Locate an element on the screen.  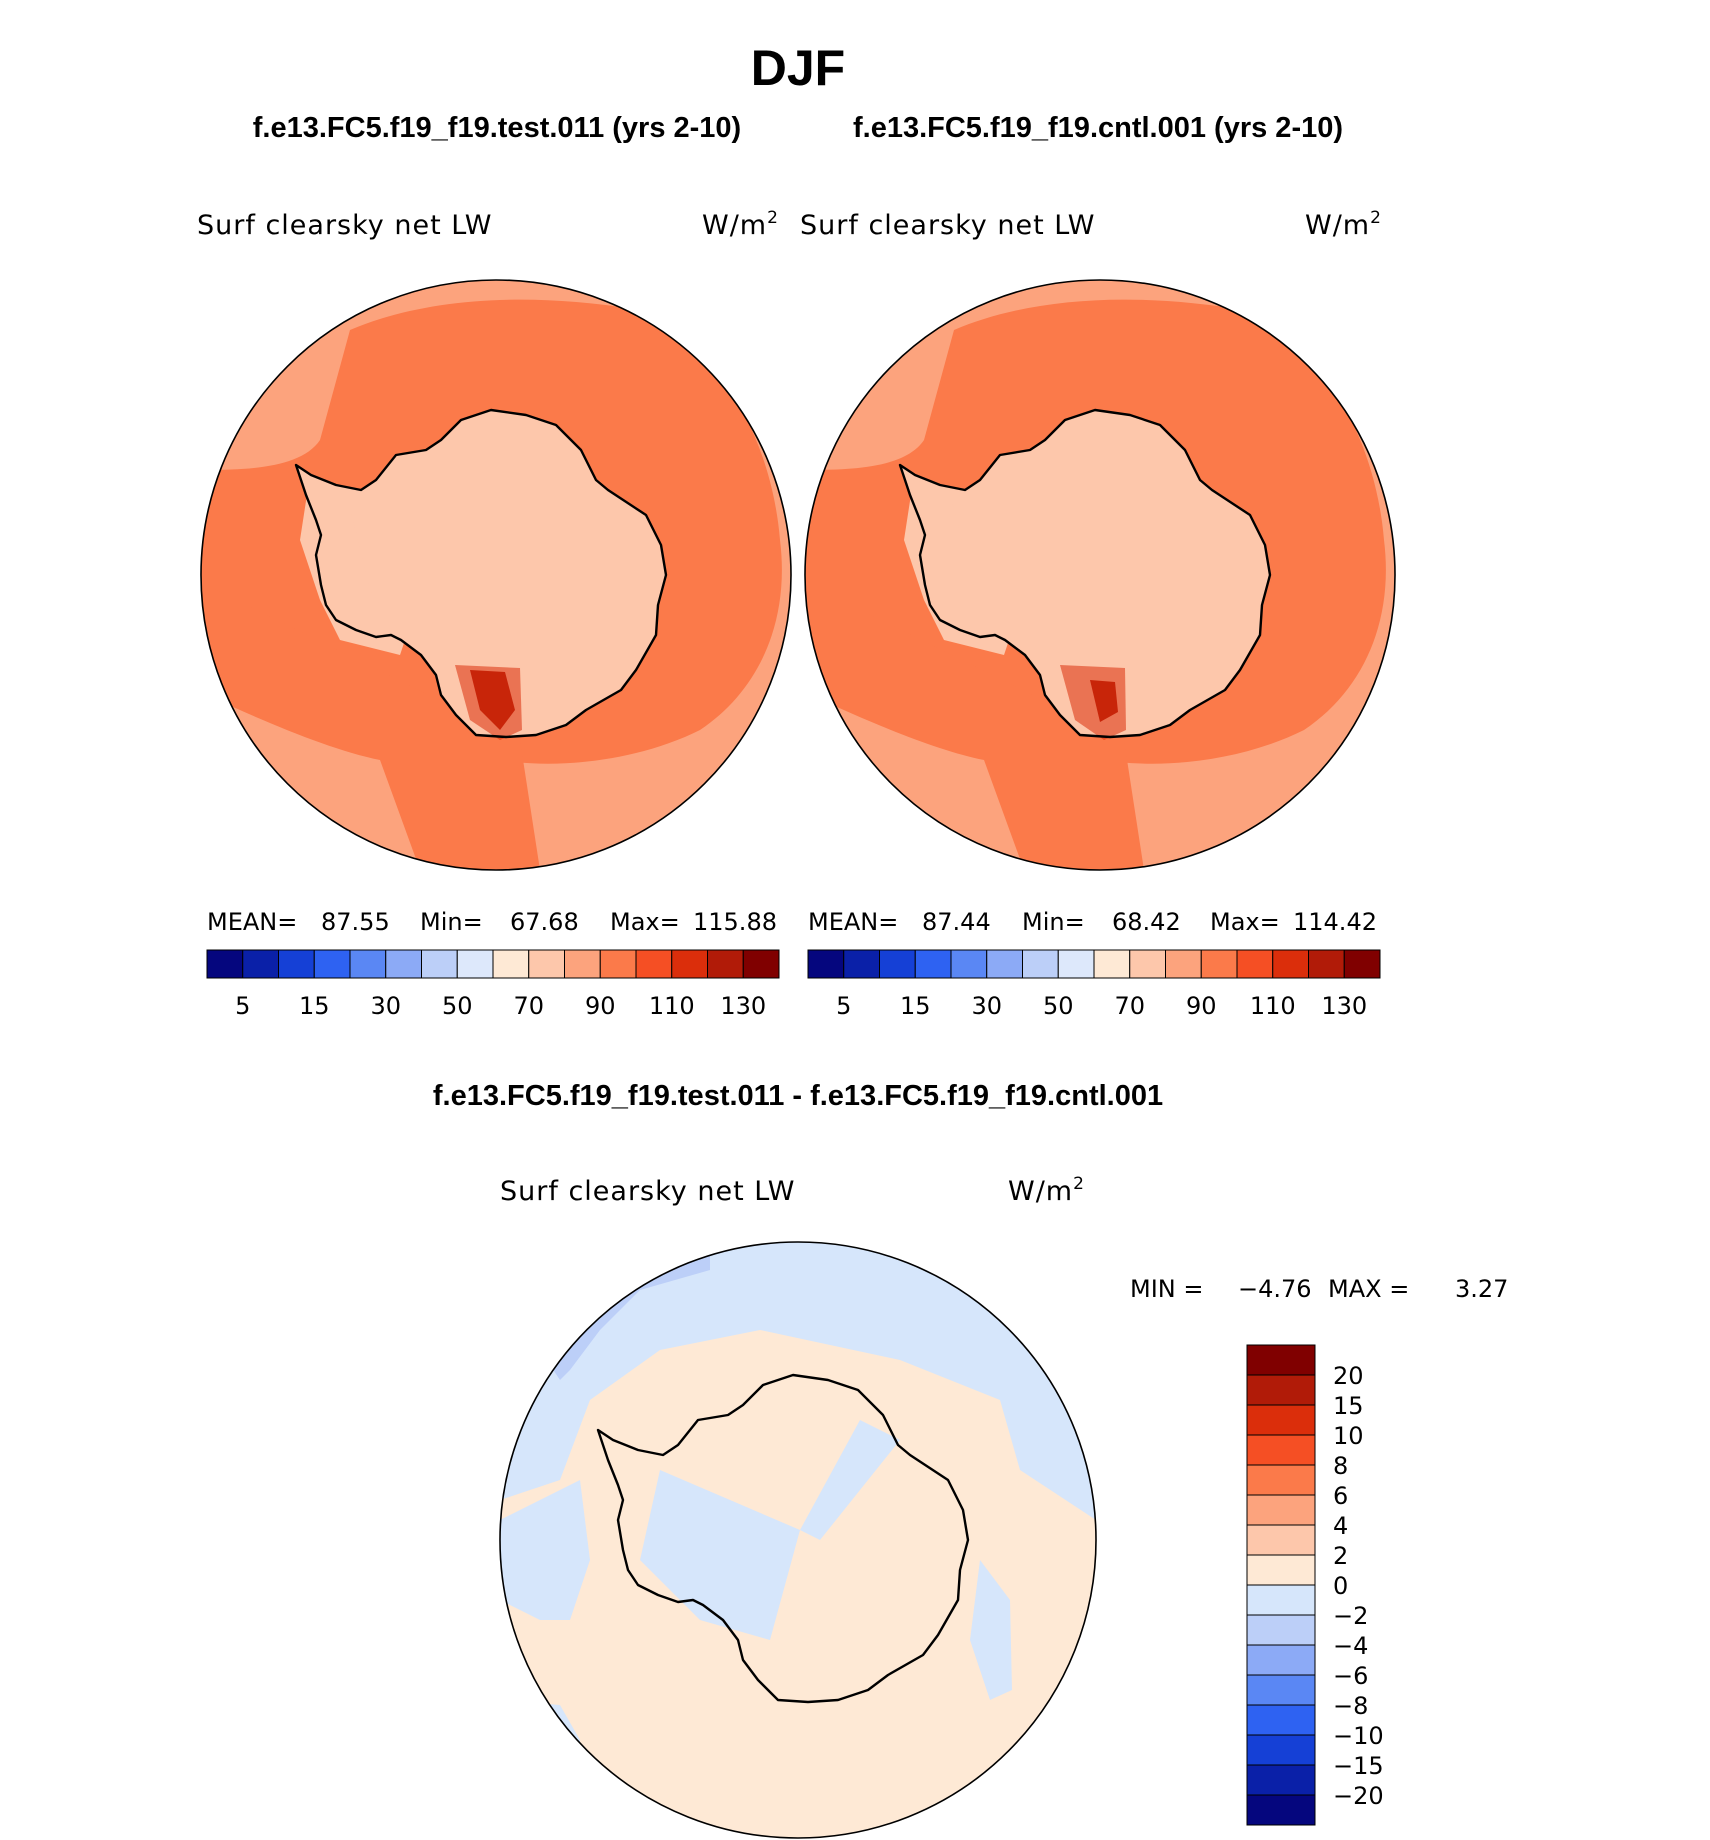
colorbar-tick-label: 4 is located at coordinates (1340, 1526).